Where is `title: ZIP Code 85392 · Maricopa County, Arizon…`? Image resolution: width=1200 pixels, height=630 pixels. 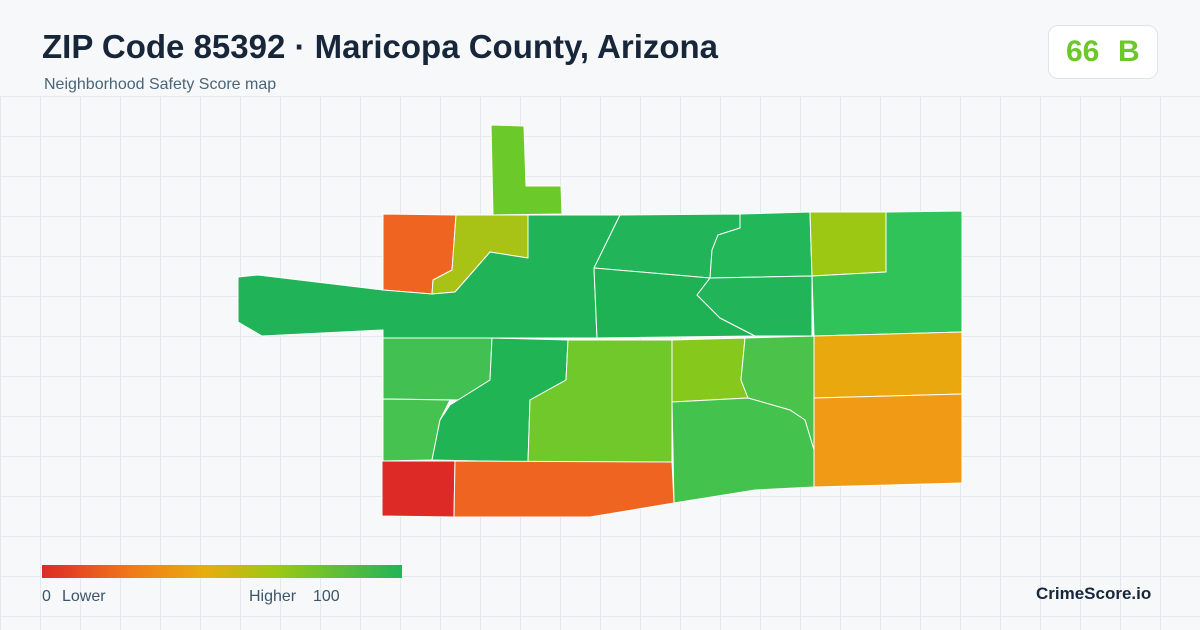
title: ZIP Code 85392 · Maricopa County, Arizon… is located at coordinates (380, 46).